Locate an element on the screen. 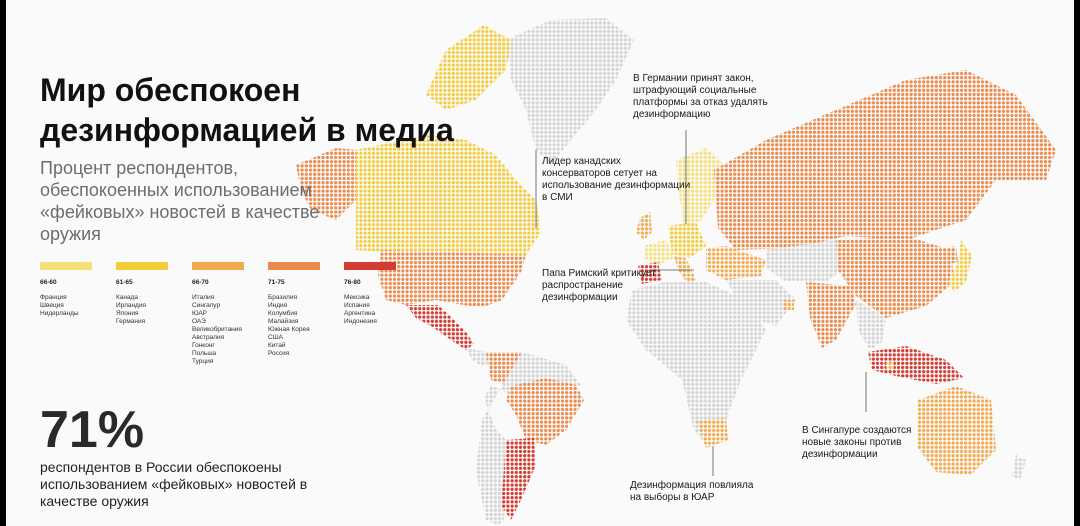 This screenshot has height=526, width=1080. legend-country: Германия is located at coordinates (131, 321).